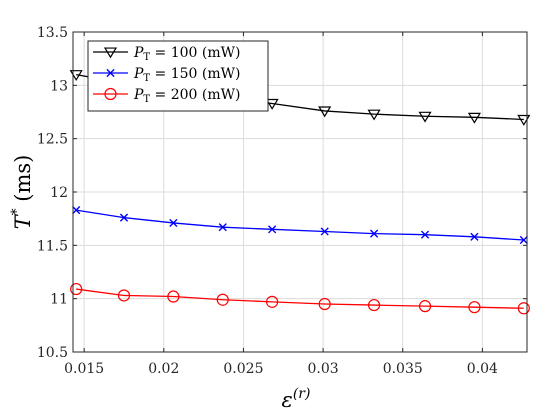 The width and height of the screenshot is (560, 420). Describe the element at coordinates (287, 400) in the screenshot. I see `x-axis-label-base: ε` at that location.